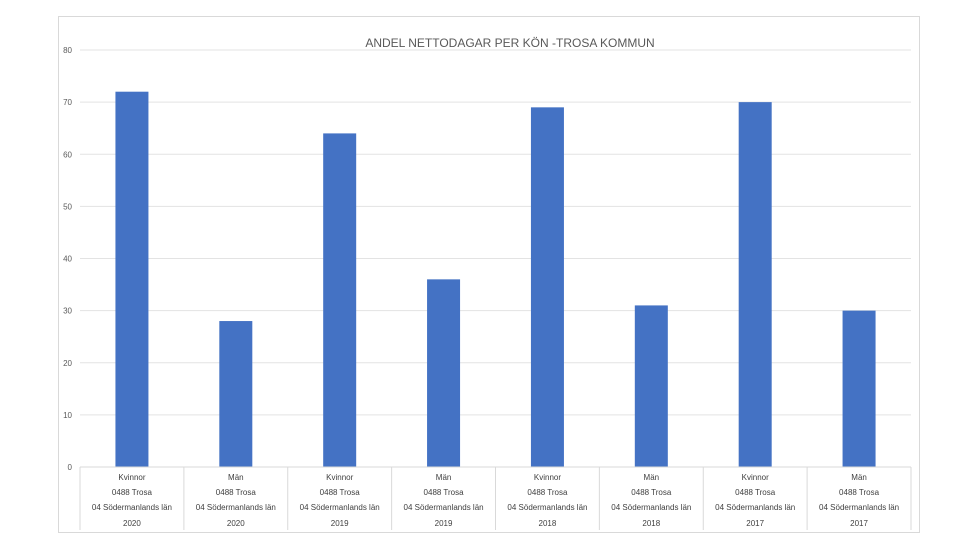  I want to click on y-tick-label: 80, so click(67, 50).